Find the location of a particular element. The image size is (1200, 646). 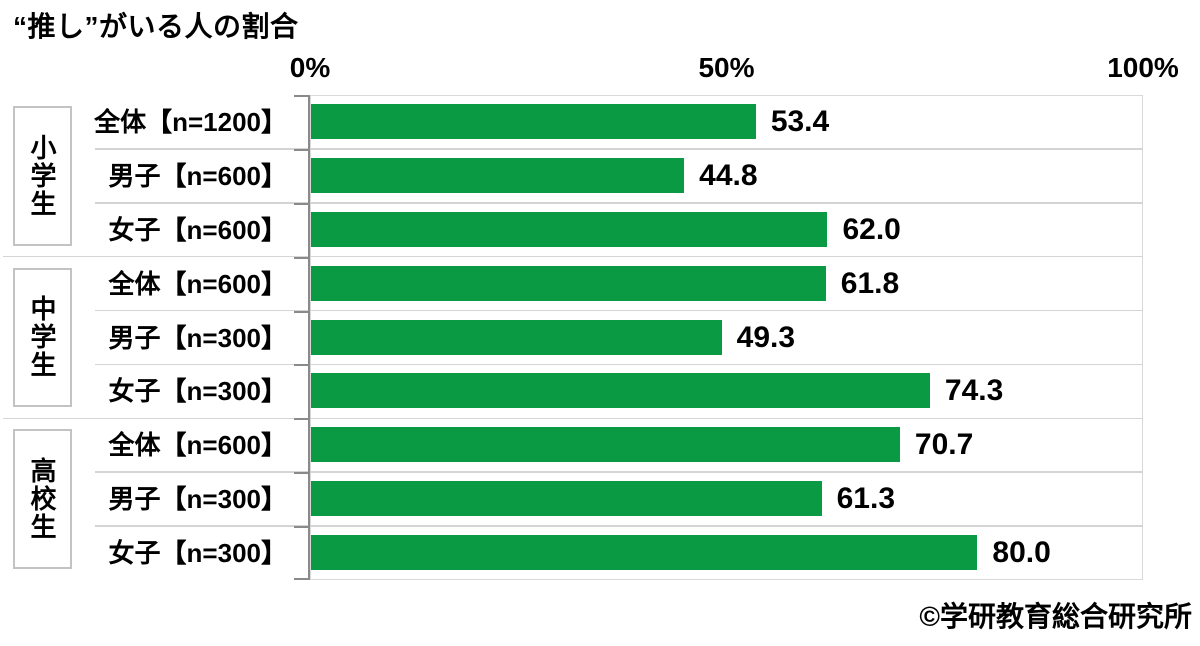

x-axis-tick-label: 0% is located at coordinates (310, 67).